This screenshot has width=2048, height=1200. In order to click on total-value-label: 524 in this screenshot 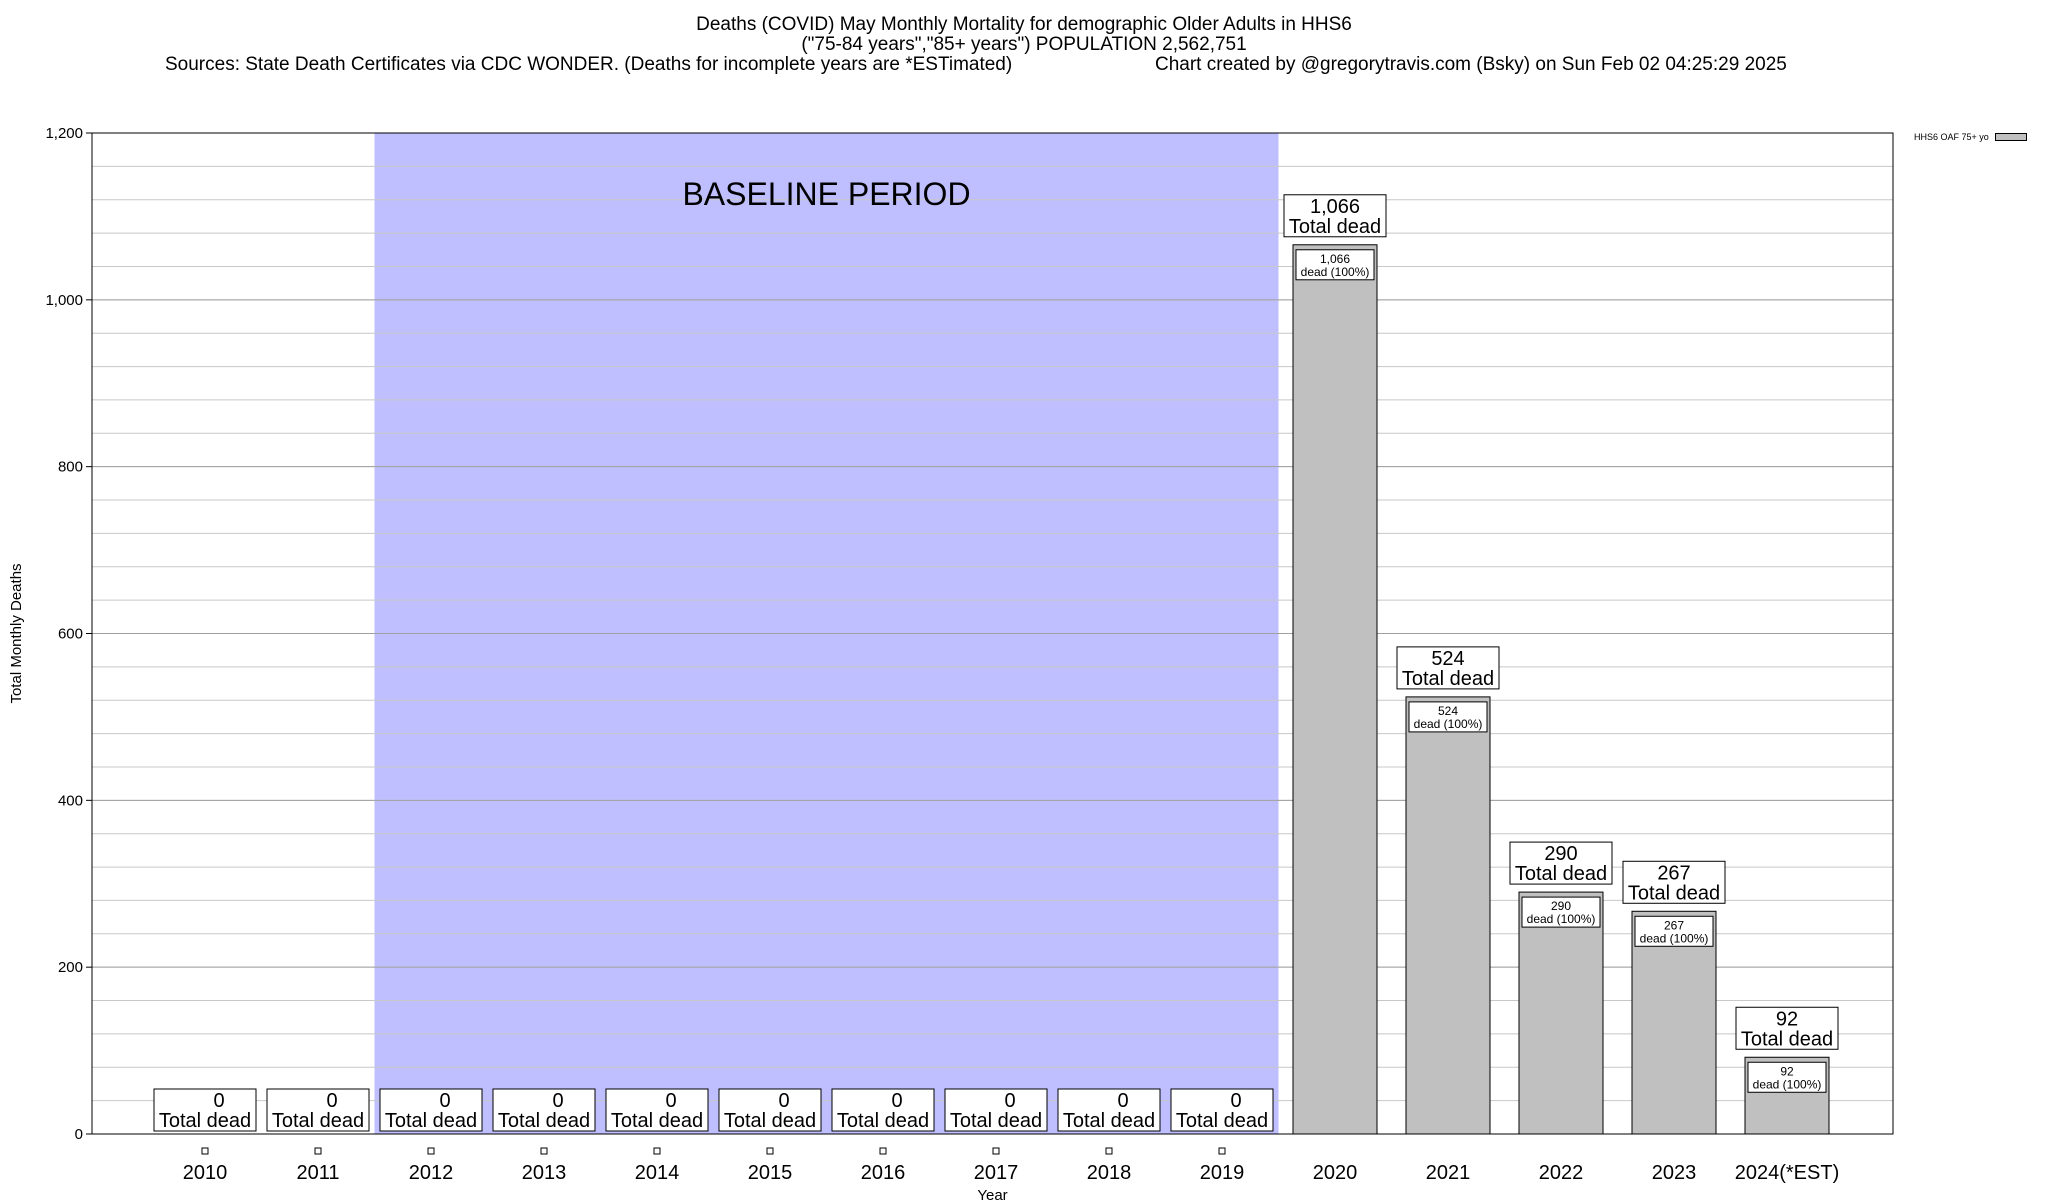, I will do `click(1447, 659)`.